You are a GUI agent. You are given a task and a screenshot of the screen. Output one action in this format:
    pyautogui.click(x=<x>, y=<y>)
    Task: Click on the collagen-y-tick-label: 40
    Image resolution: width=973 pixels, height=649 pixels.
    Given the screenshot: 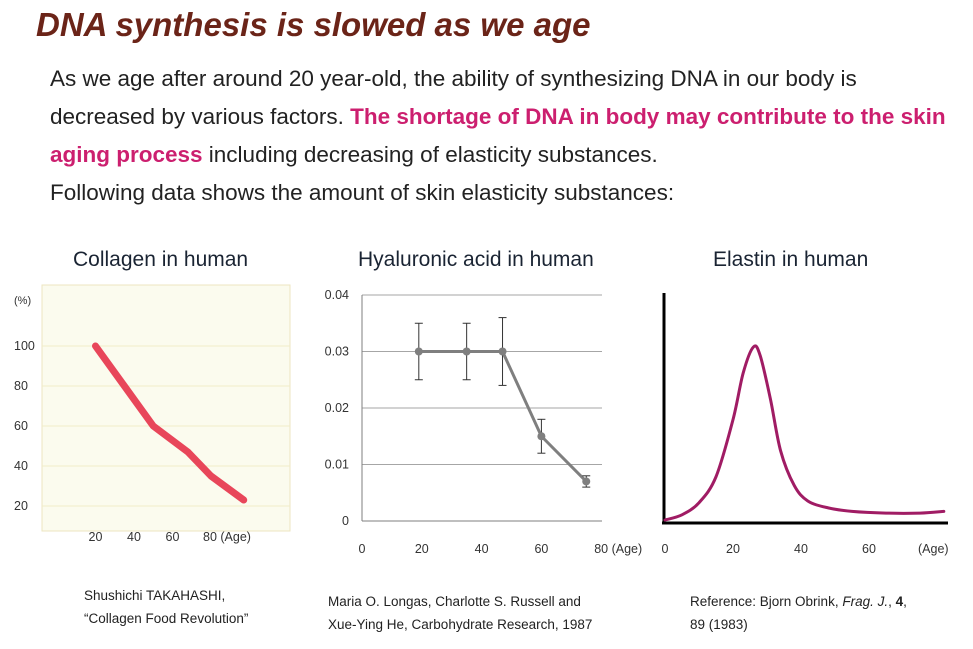 What is the action you would take?
    pyautogui.click(x=21, y=466)
    